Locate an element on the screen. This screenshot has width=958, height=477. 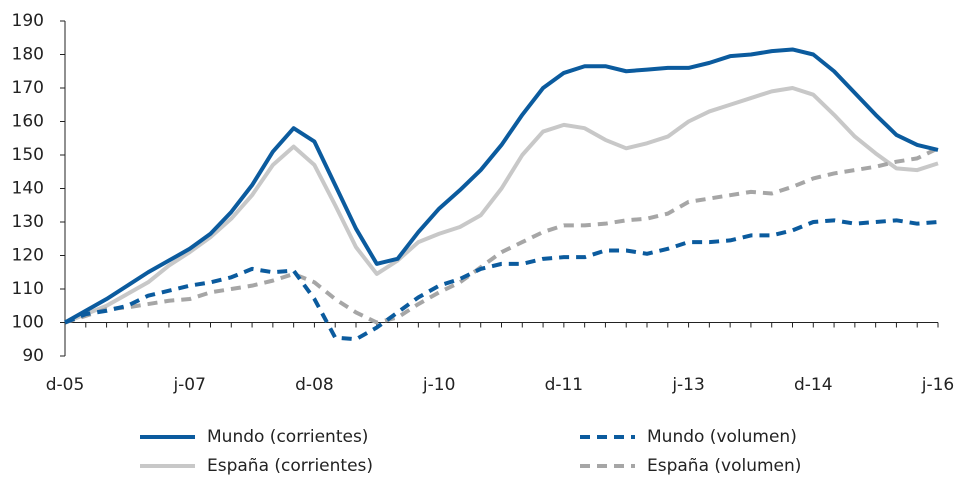
y-tick-label: 190 is located at coordinates (28, 21).